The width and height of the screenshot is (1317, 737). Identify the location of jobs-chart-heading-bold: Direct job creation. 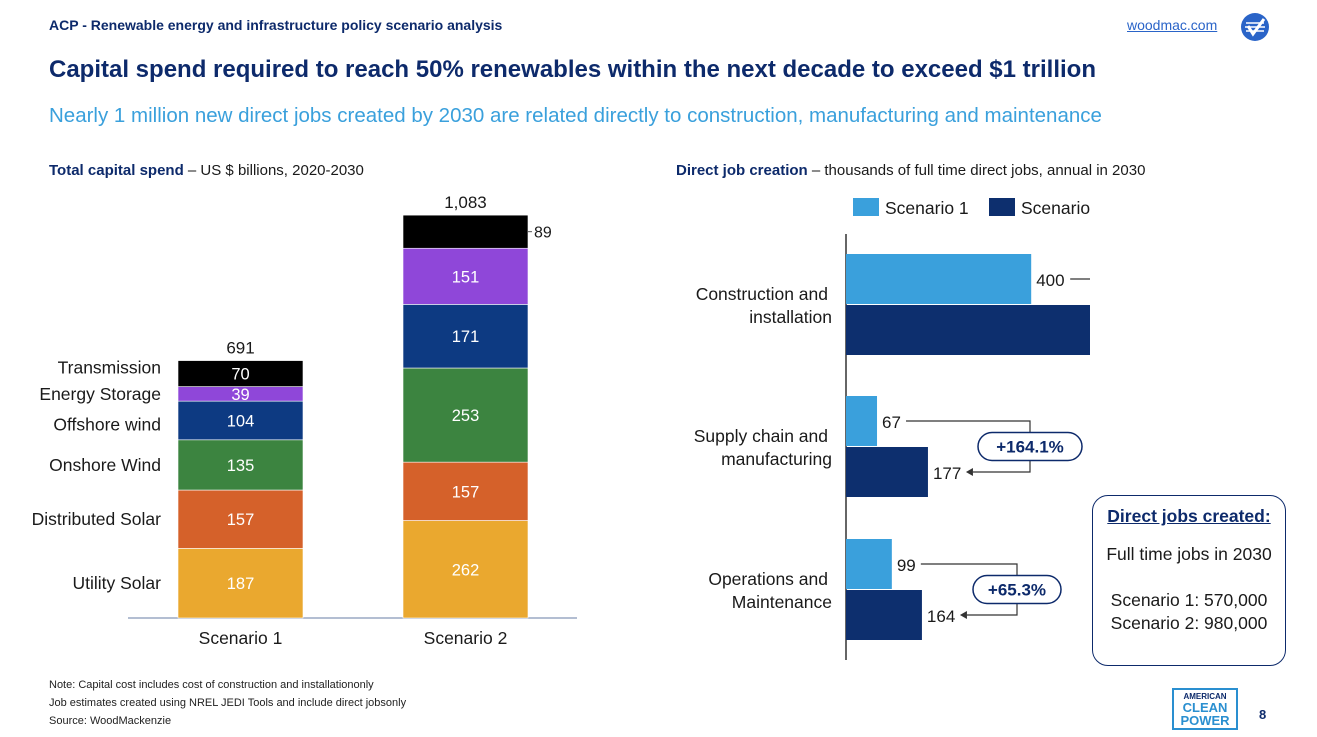
(742, 170).